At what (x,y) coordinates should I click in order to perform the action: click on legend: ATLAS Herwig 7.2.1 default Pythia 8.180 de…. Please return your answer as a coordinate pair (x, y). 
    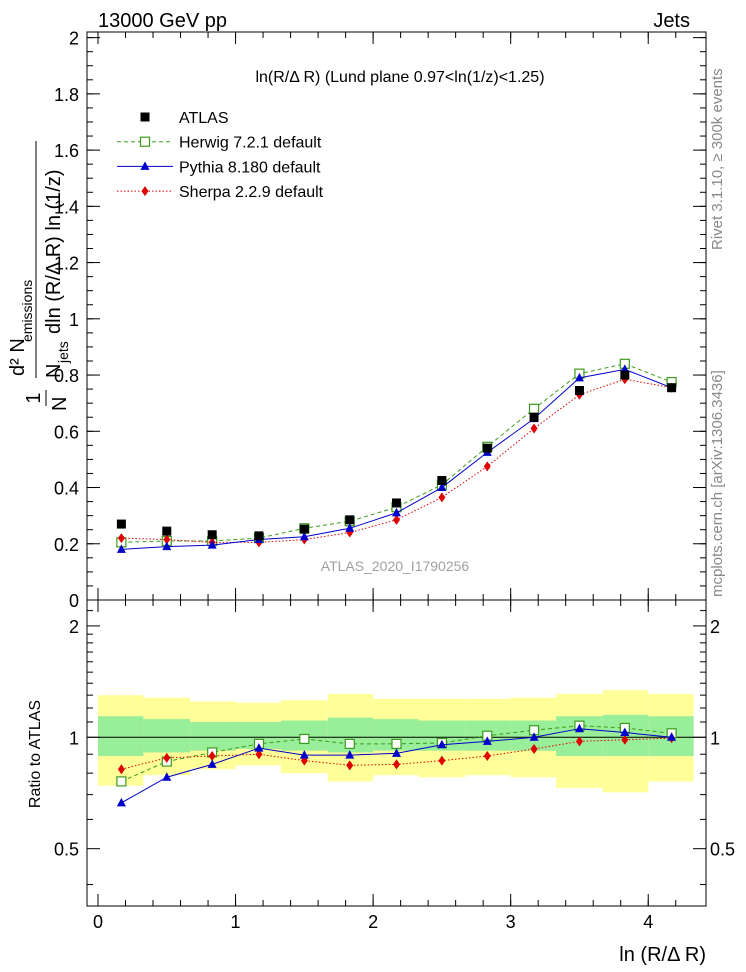
    Looking at the image, I should click on (220, 155).